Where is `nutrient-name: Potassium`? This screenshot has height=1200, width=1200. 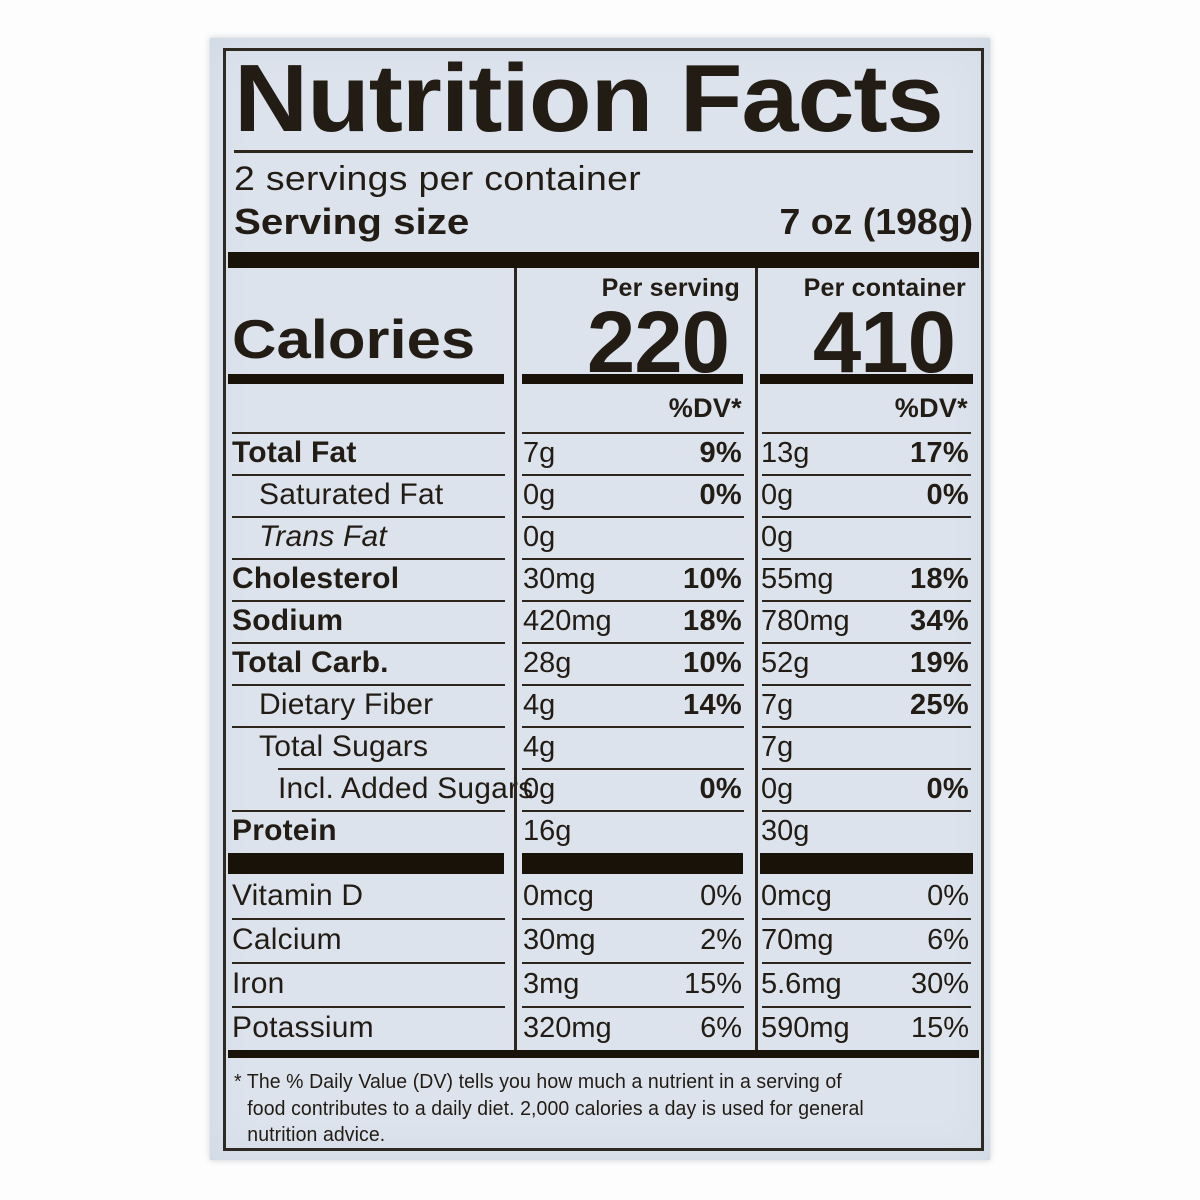 nutrient-name: Potassium is located at coordinates (303, 1028).